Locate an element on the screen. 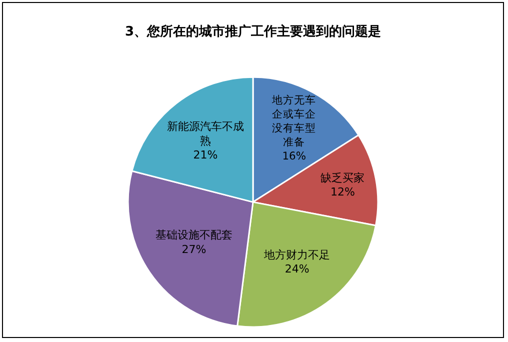 The height and width of the screenshot is (342, 508). slice-label: 缺乏买家 is located at coordinates (342, 177).